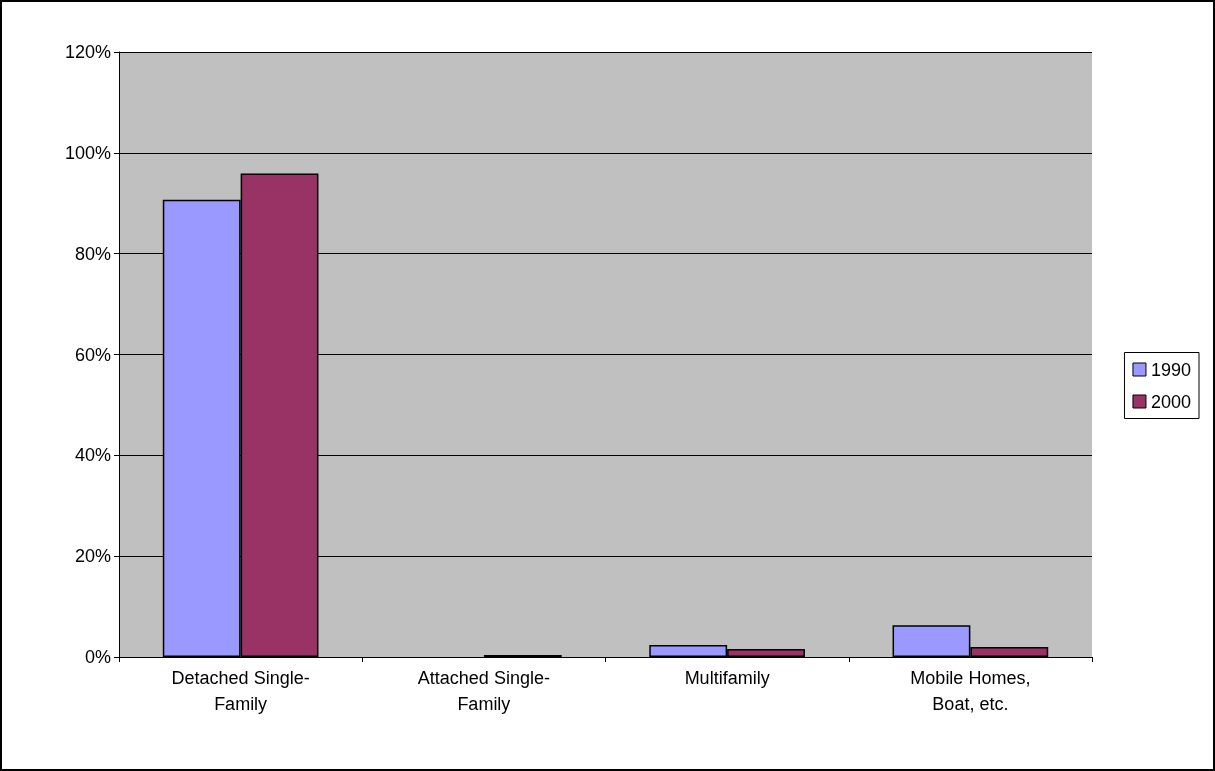  What do you see at coordinates (87, 52) in the screenshot?
I see `y-tick-label: 120%` at bounding box center [87, 52].